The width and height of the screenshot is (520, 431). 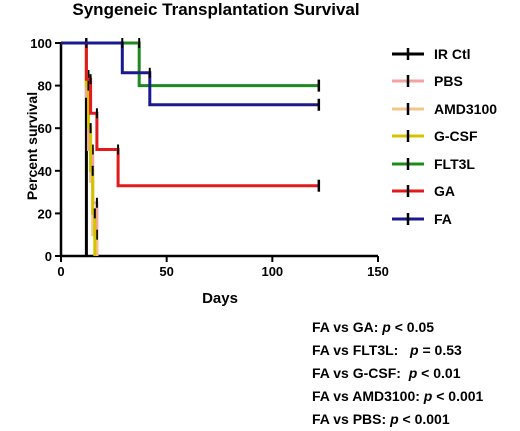 I want to click on legend-item: FA, so click(x=443, y=219).